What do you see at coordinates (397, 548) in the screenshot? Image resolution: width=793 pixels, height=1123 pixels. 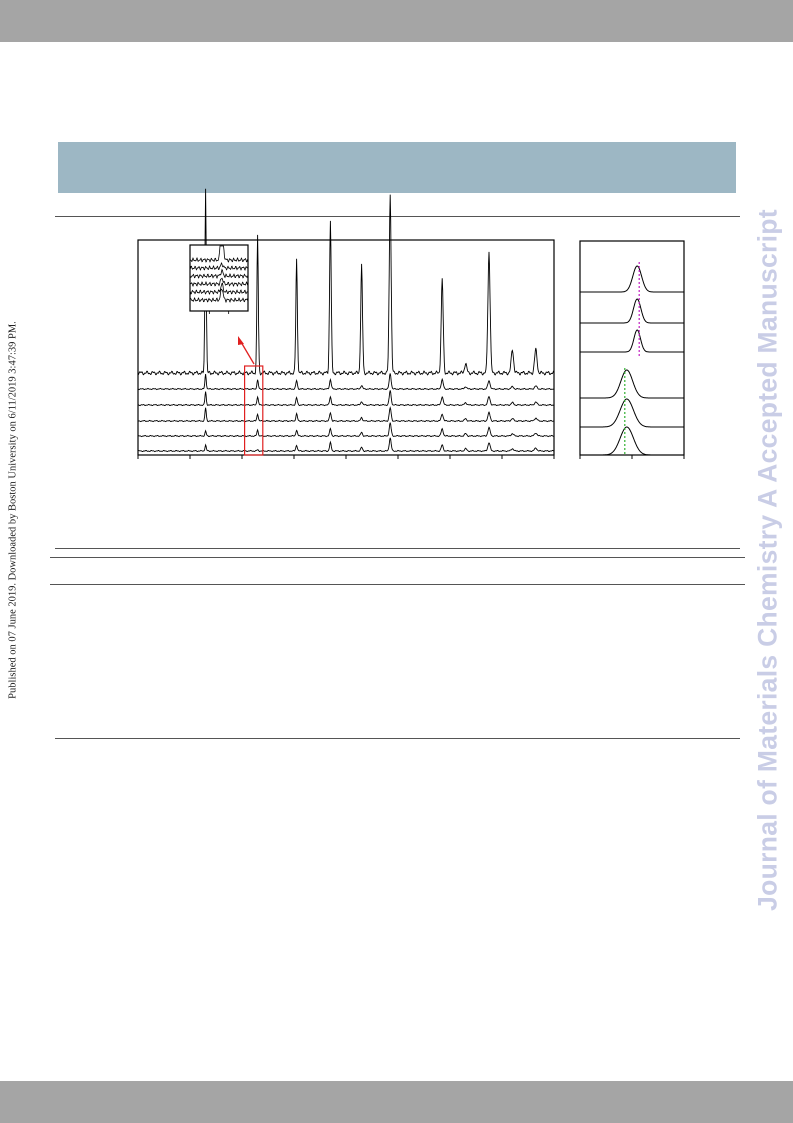 I see `table-top-rule` at bounding box center [397, 548].